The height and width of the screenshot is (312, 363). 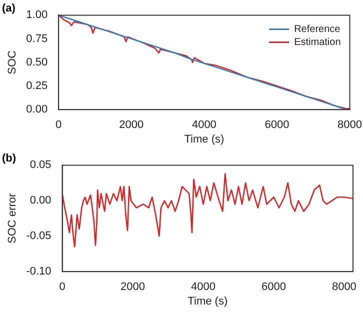 I want to click on y-tick-label: -0.05, so click(x=39, y=236).